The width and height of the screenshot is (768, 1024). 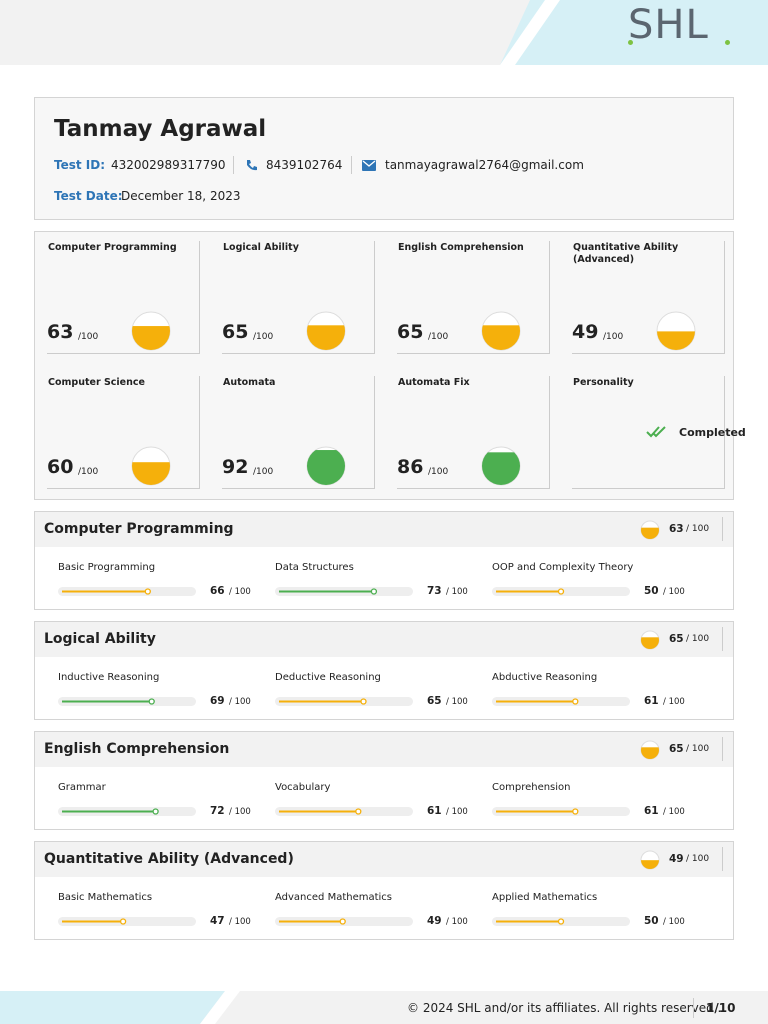 I want to click on email: tanmayagrawal2764@gmail.com, so click(x=484, y=165).